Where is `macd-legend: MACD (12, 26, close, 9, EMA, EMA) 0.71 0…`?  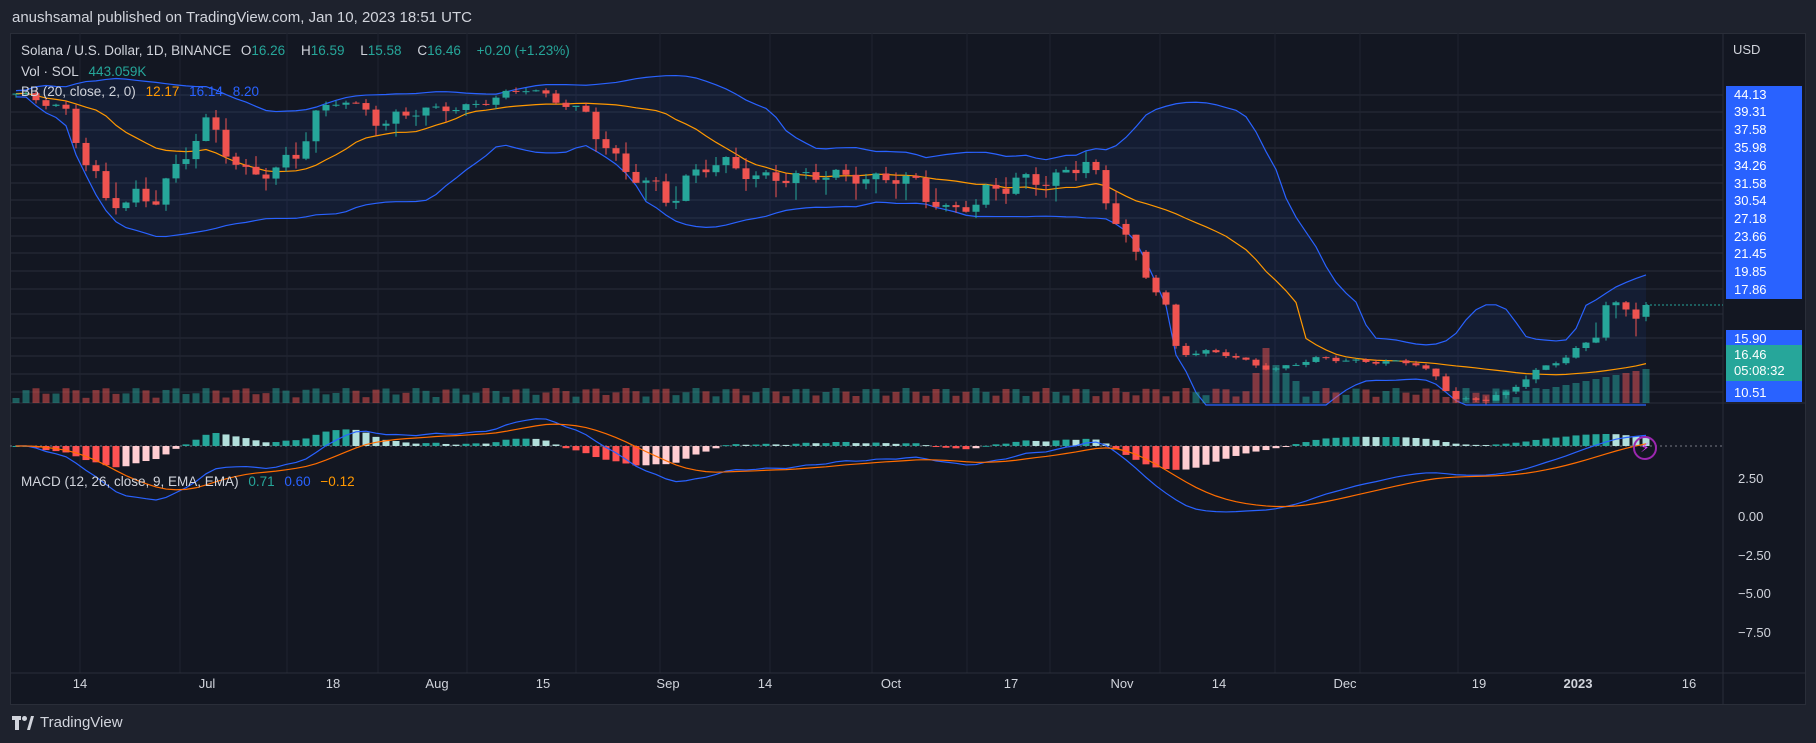 macd-legend: MACD (12, 26, close, 9, EMA, EMA) 0.71 0… is located at coordinates (191, 481).